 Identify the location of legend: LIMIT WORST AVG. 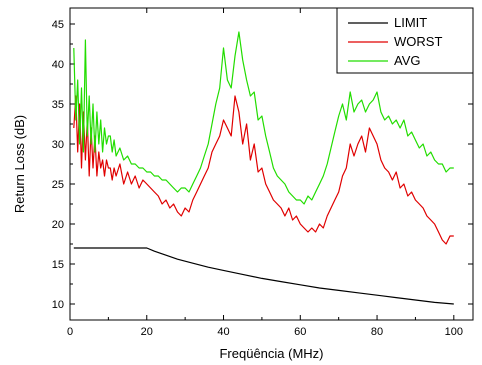
(405, 40).